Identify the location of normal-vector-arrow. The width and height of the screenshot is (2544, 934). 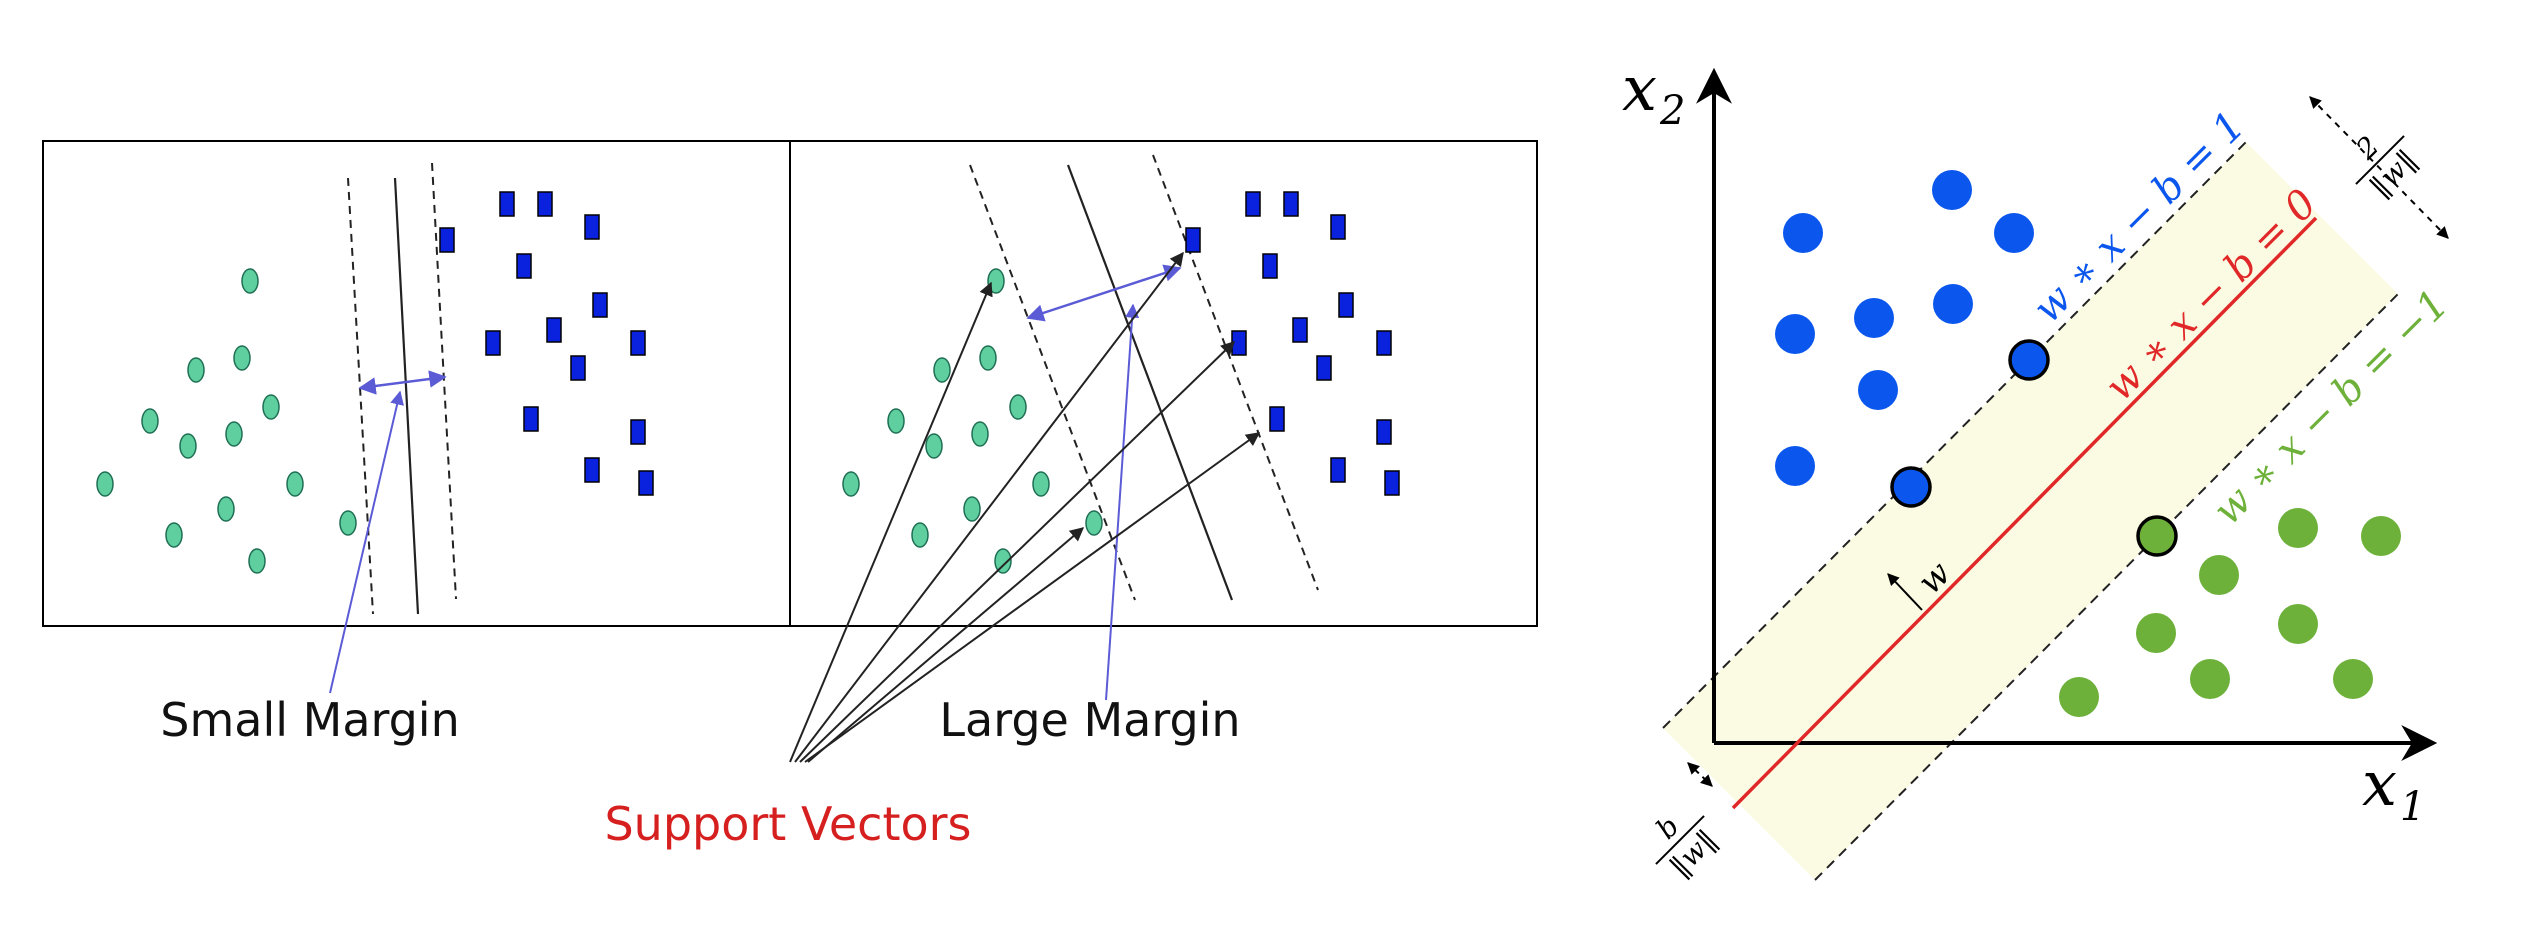
(1905, 592).